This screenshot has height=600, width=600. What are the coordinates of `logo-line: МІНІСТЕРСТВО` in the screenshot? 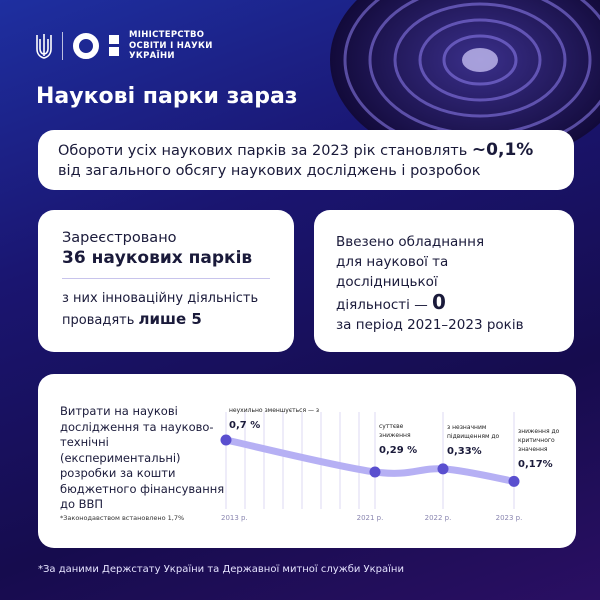 It's located at (167, 35).